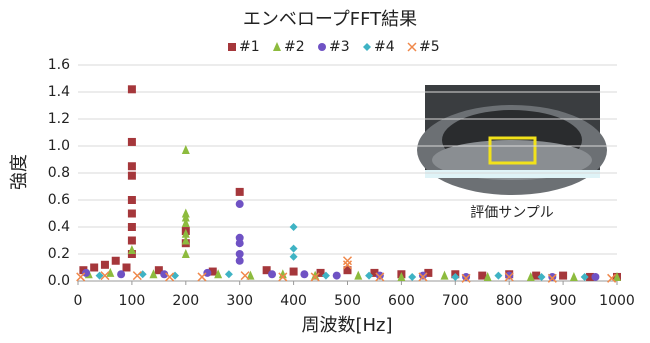  I want to click on y-tick-label: 0.2, so click(59, 254).